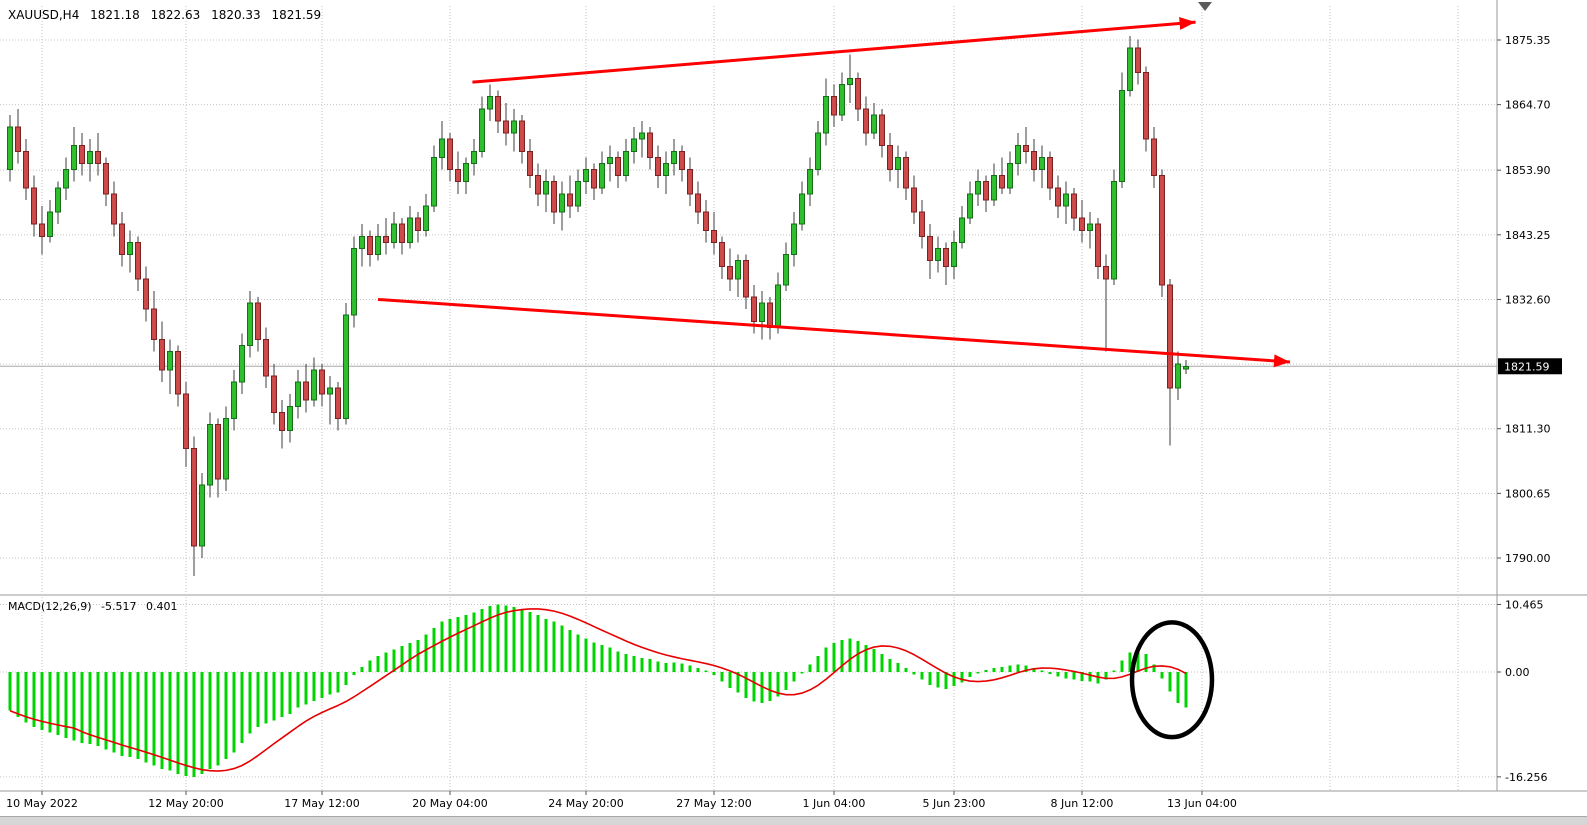 Image resolution: width=1587 pixels, height=825 pixels. I want to click on price-axis-label: 1811.30, so click(1528, 429).